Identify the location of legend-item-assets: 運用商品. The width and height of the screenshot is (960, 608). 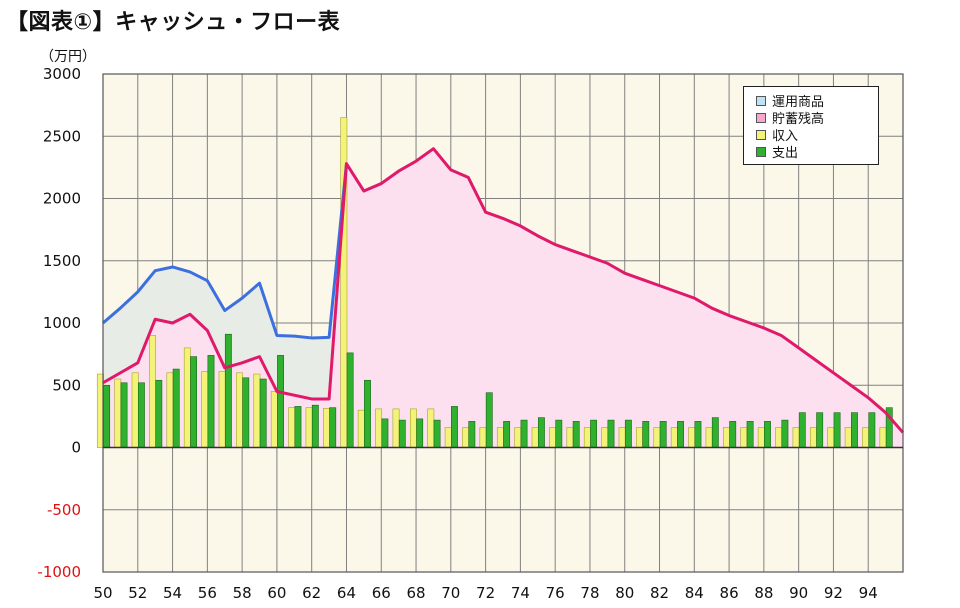
(817, 101).